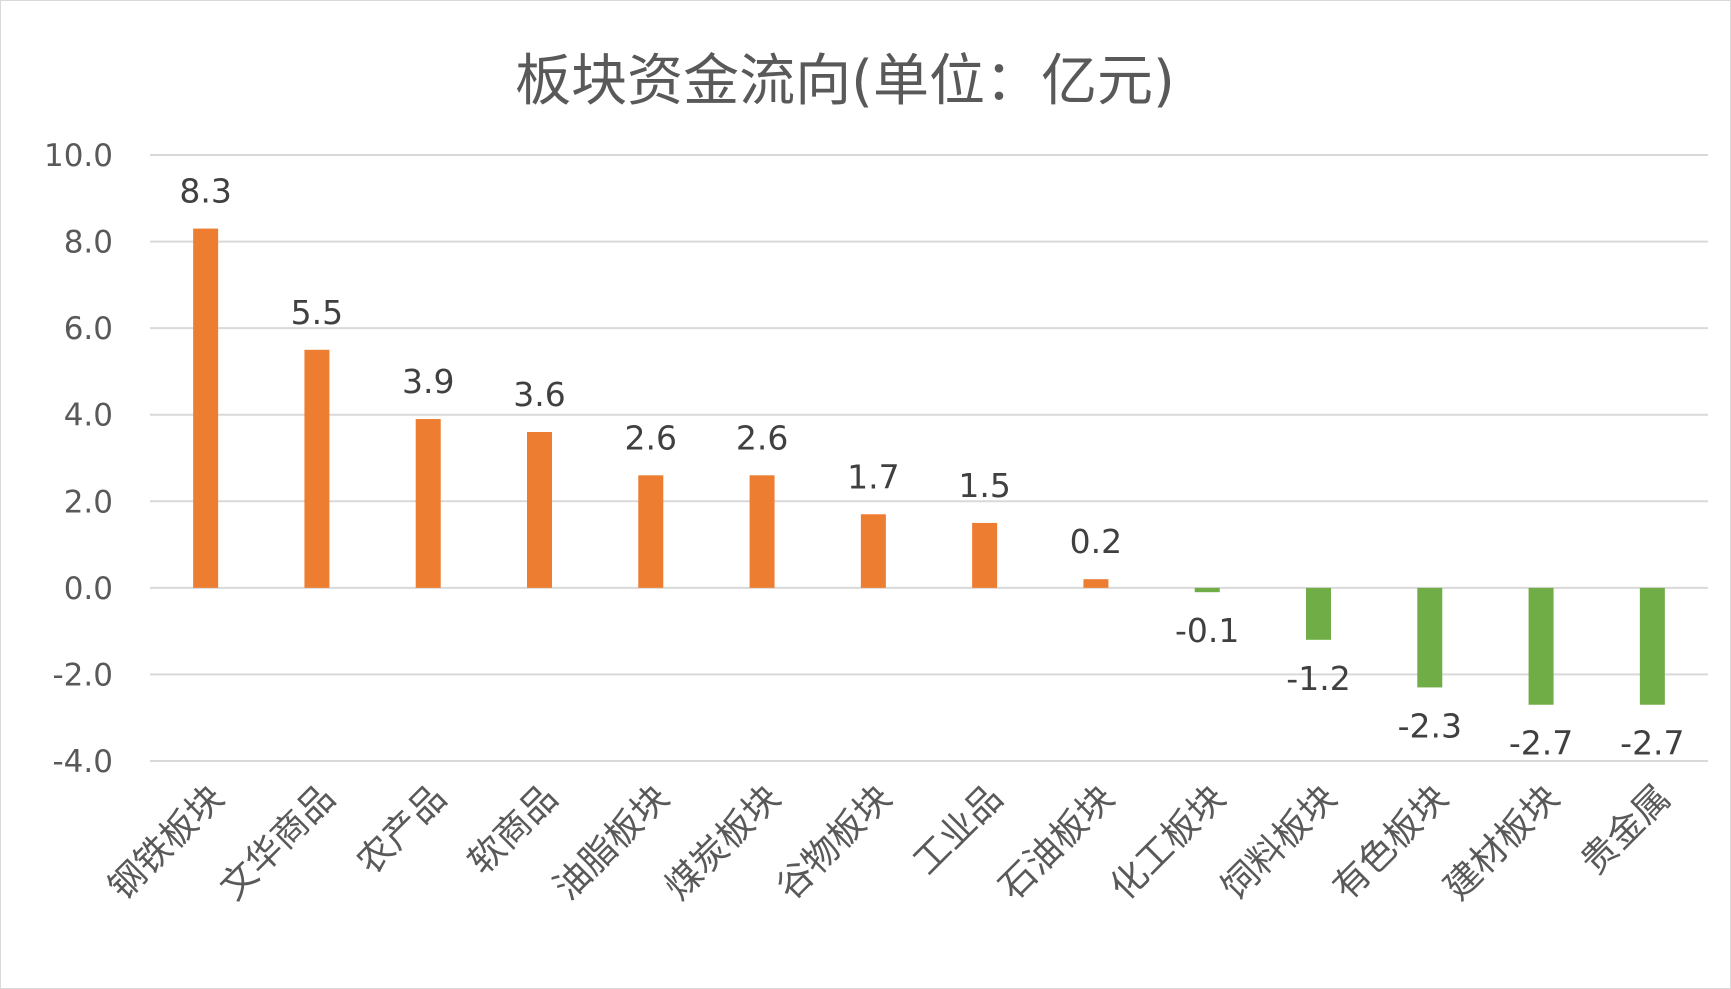 This screenshot has width=1731, height=989. I want to click on data-label: 3.9, so click(428, 381).